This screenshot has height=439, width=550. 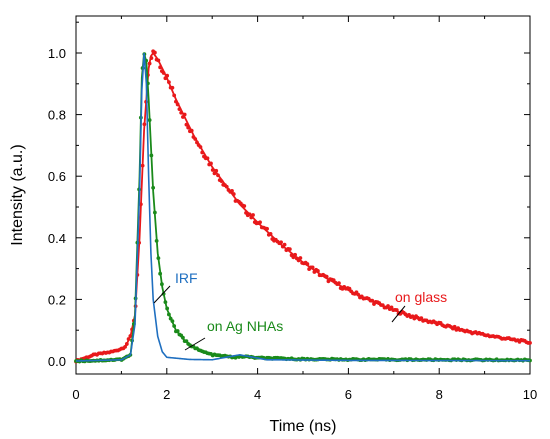 What do you see at coordinates (57, 361) in the screenshot?
I see `y-tick-label: 0.0` at bounding box center [57, 361].